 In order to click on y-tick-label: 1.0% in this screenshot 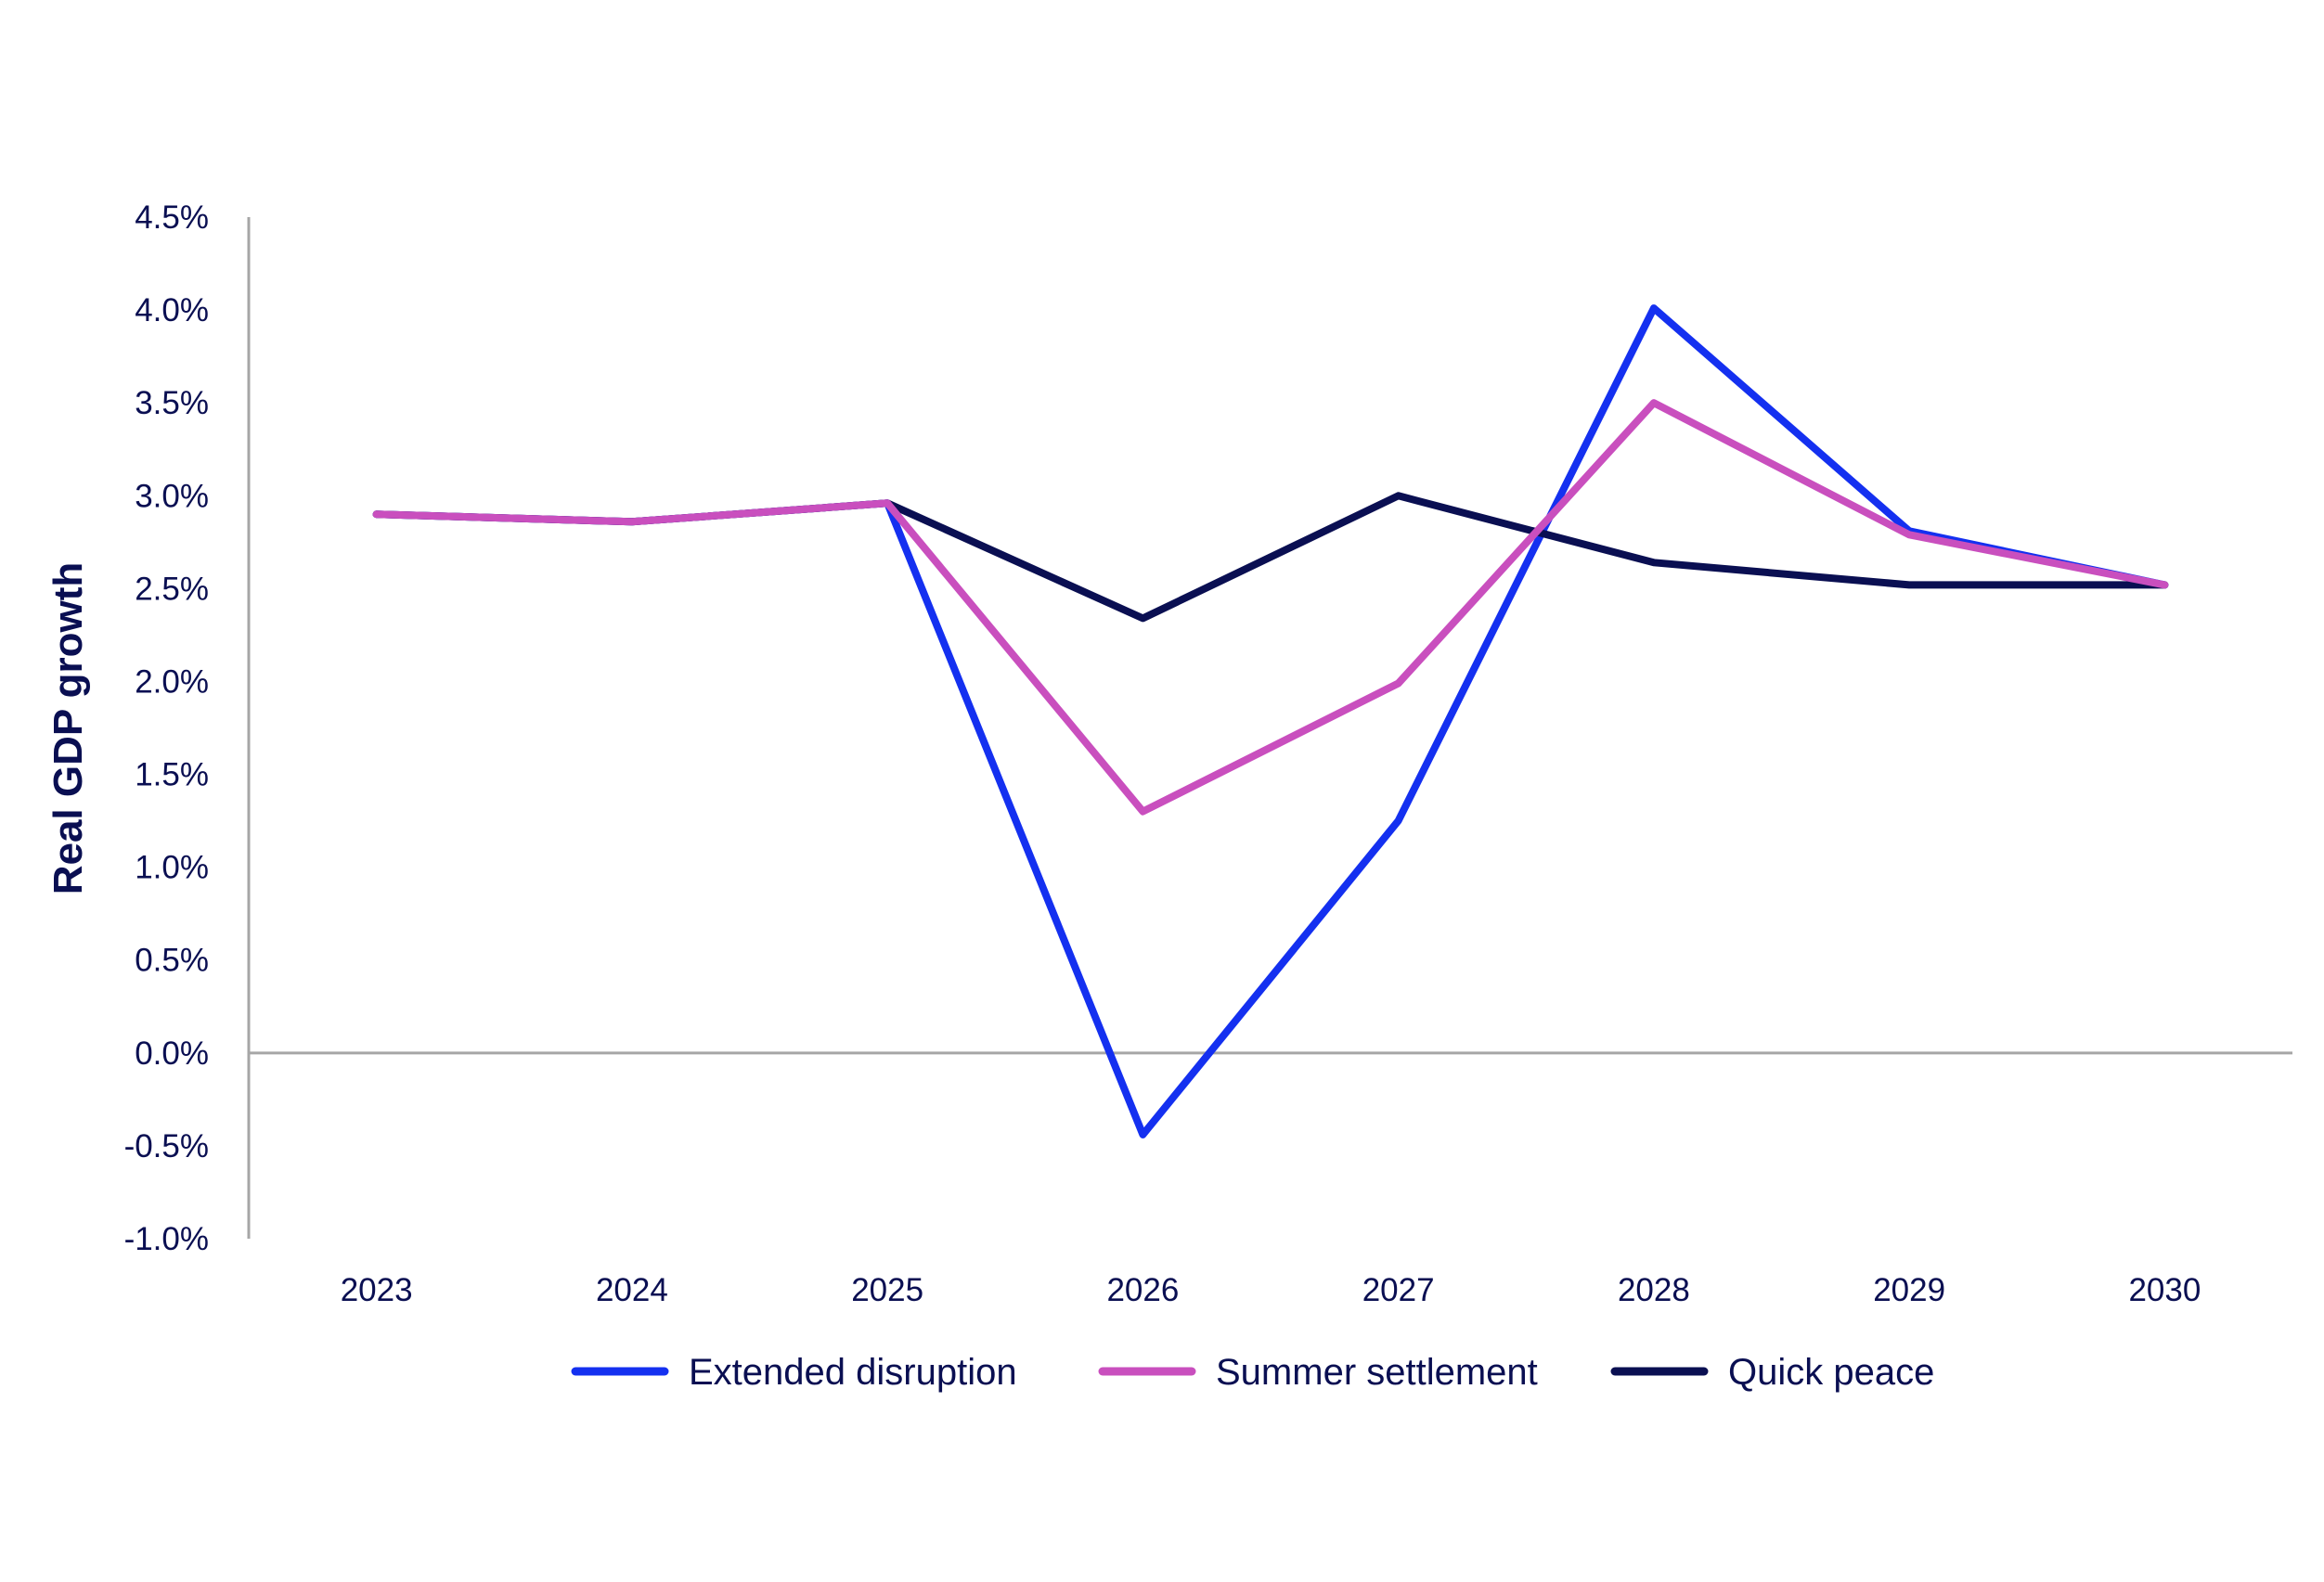, I will do `click(172, 868)`.